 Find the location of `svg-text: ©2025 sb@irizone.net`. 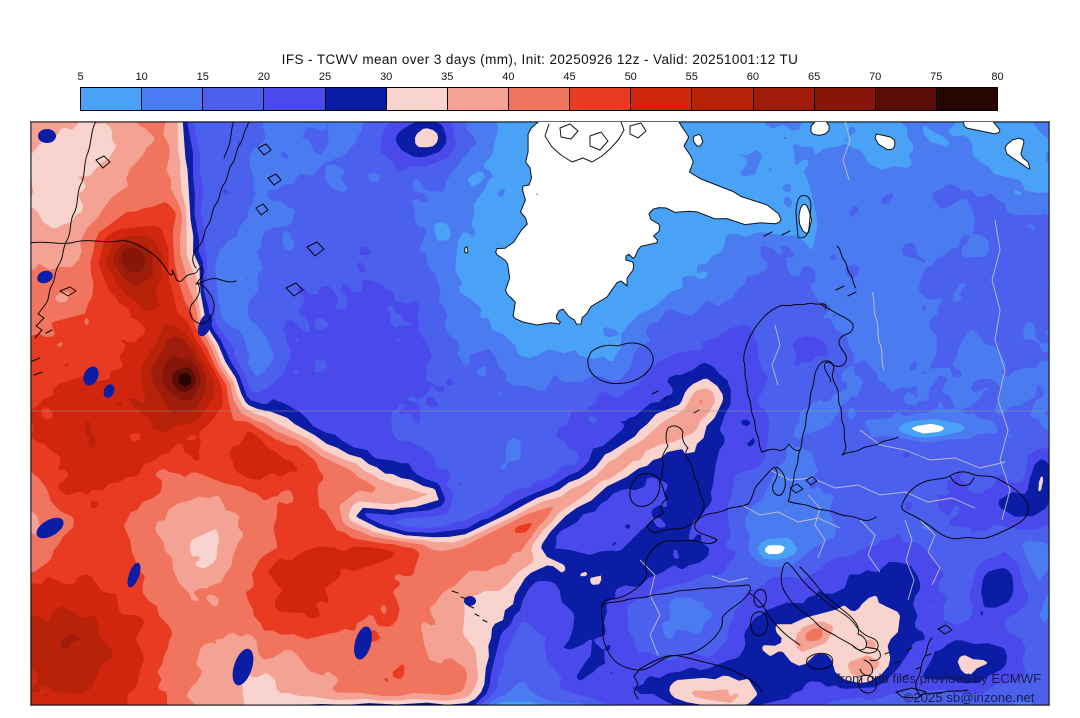

svg-text: ©2025 sb@irizone.net is located at coordinates (969, 697).